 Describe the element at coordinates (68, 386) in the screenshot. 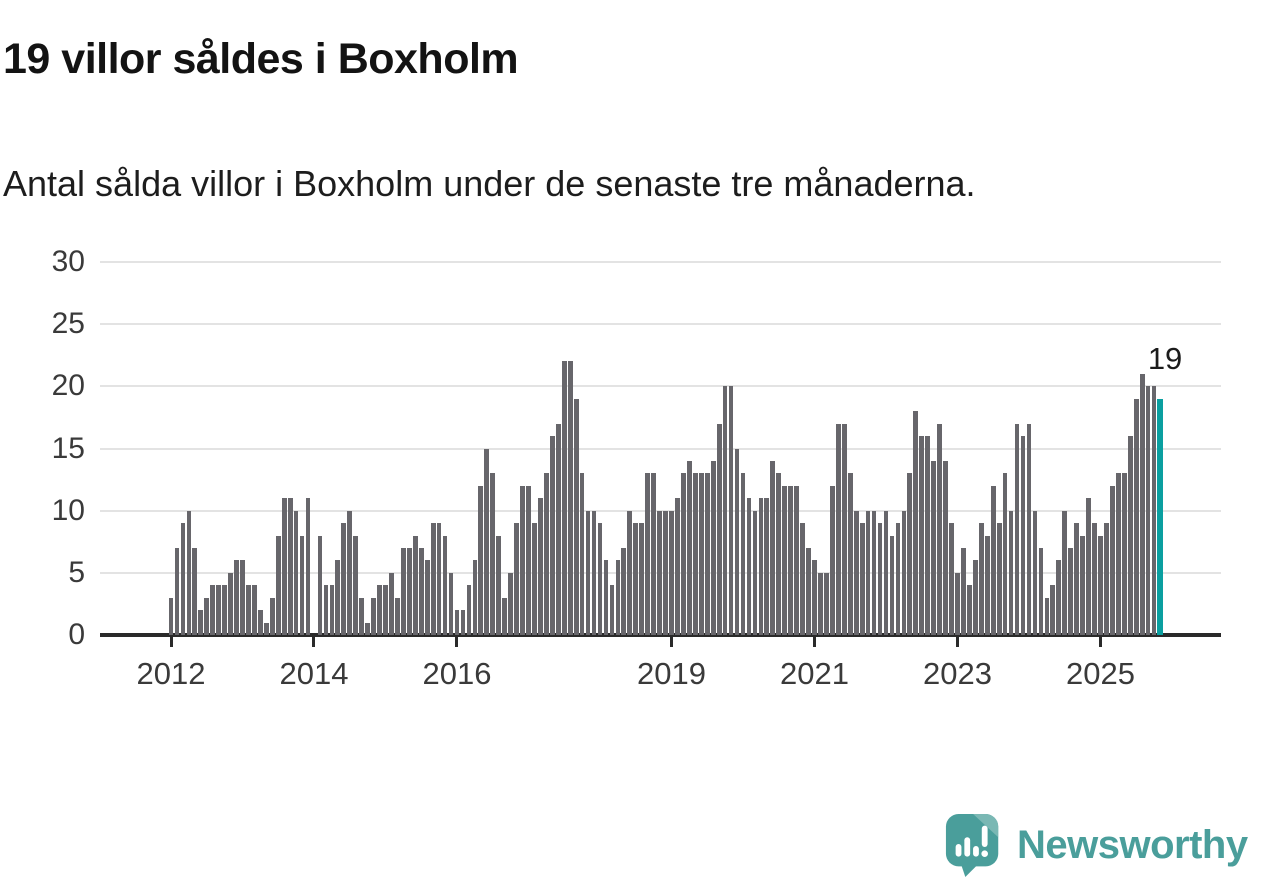

I see `y-tick-label-20: 20` at that location.